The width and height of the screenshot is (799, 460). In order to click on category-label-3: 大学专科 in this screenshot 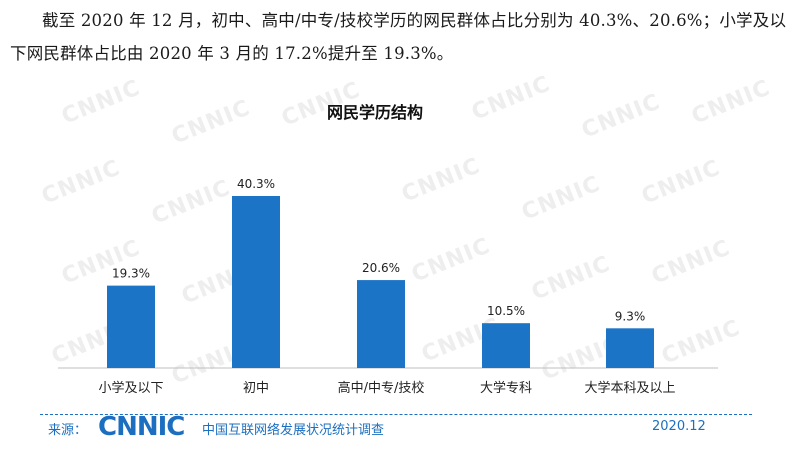, I will do `click(506, 388)`.